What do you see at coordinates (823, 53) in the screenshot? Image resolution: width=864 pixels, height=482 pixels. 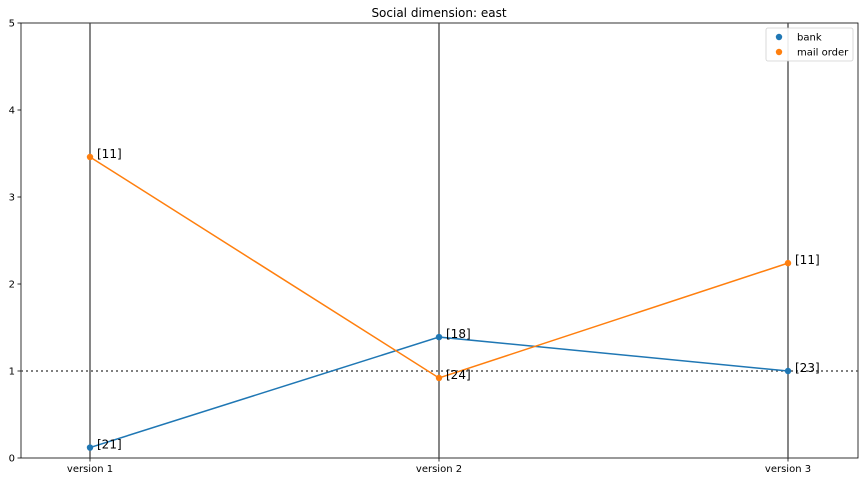 I see `legend-label-1: mail order` at bounding box center [823, 53].